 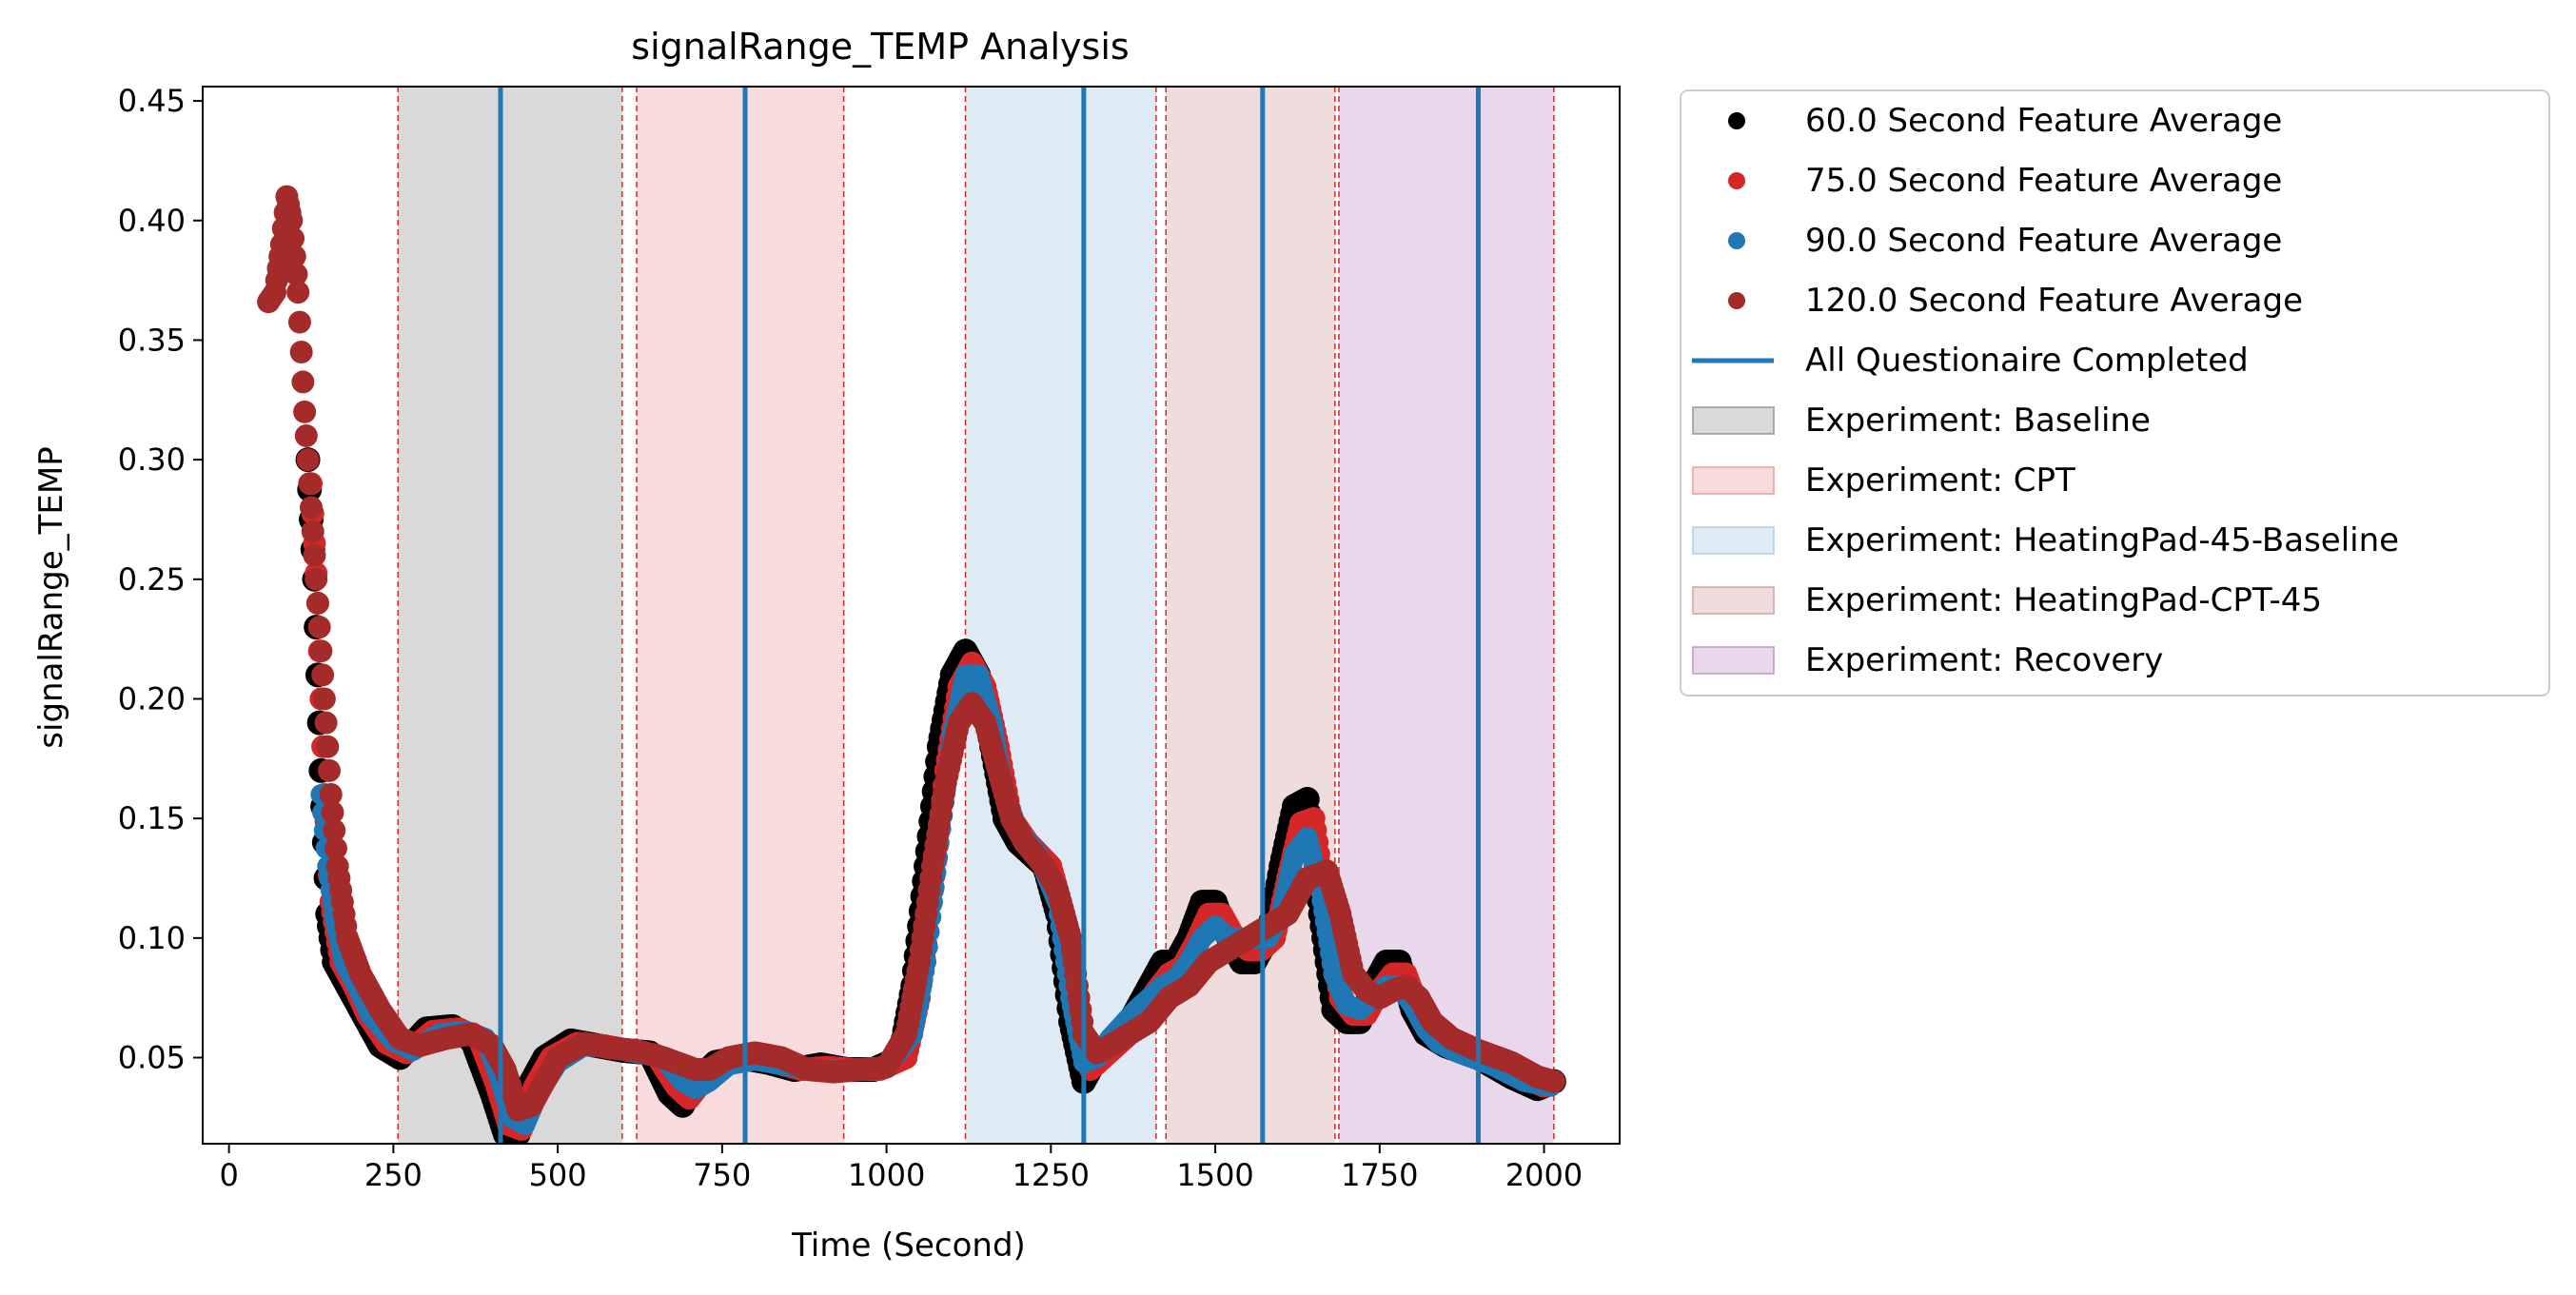 I want to click on legend-label: 120.0 Second Feature Average, so click(x=2054, y=301).